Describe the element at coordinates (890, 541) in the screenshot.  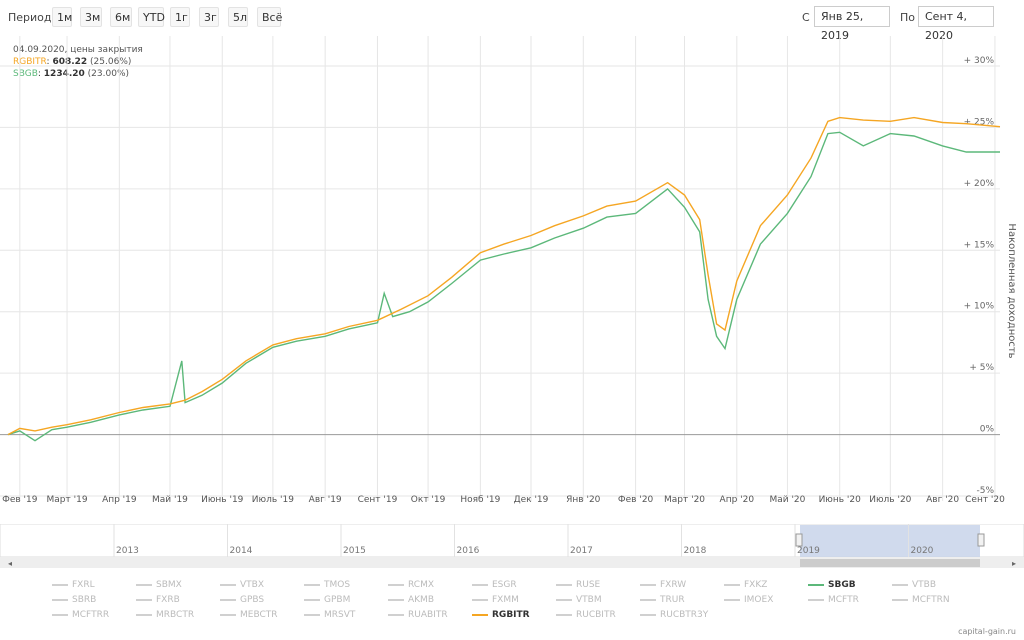
I see `navigator-selection` at that location.